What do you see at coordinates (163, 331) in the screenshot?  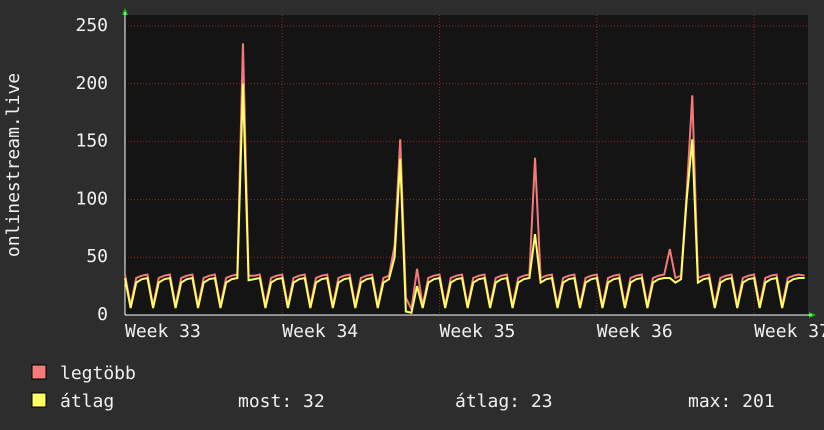 I see `x-tick-label: Week 33` at bounding box center [163, 331].